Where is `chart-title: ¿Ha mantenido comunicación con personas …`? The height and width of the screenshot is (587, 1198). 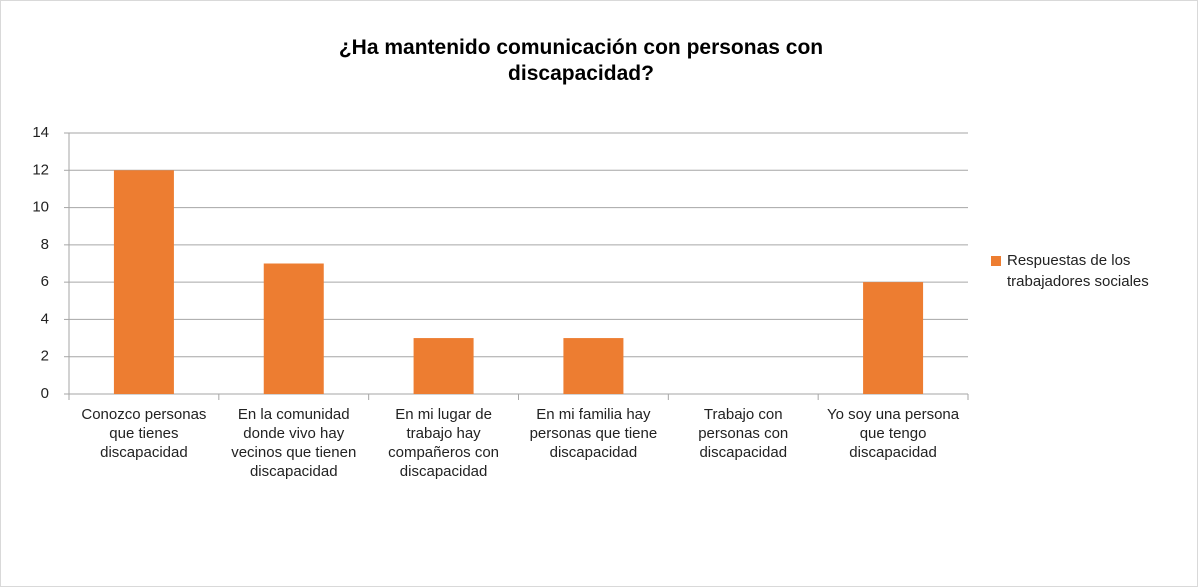 chart-title: ¿Ha mantenido comunicación con personas … is located at coordinates (581, 60).